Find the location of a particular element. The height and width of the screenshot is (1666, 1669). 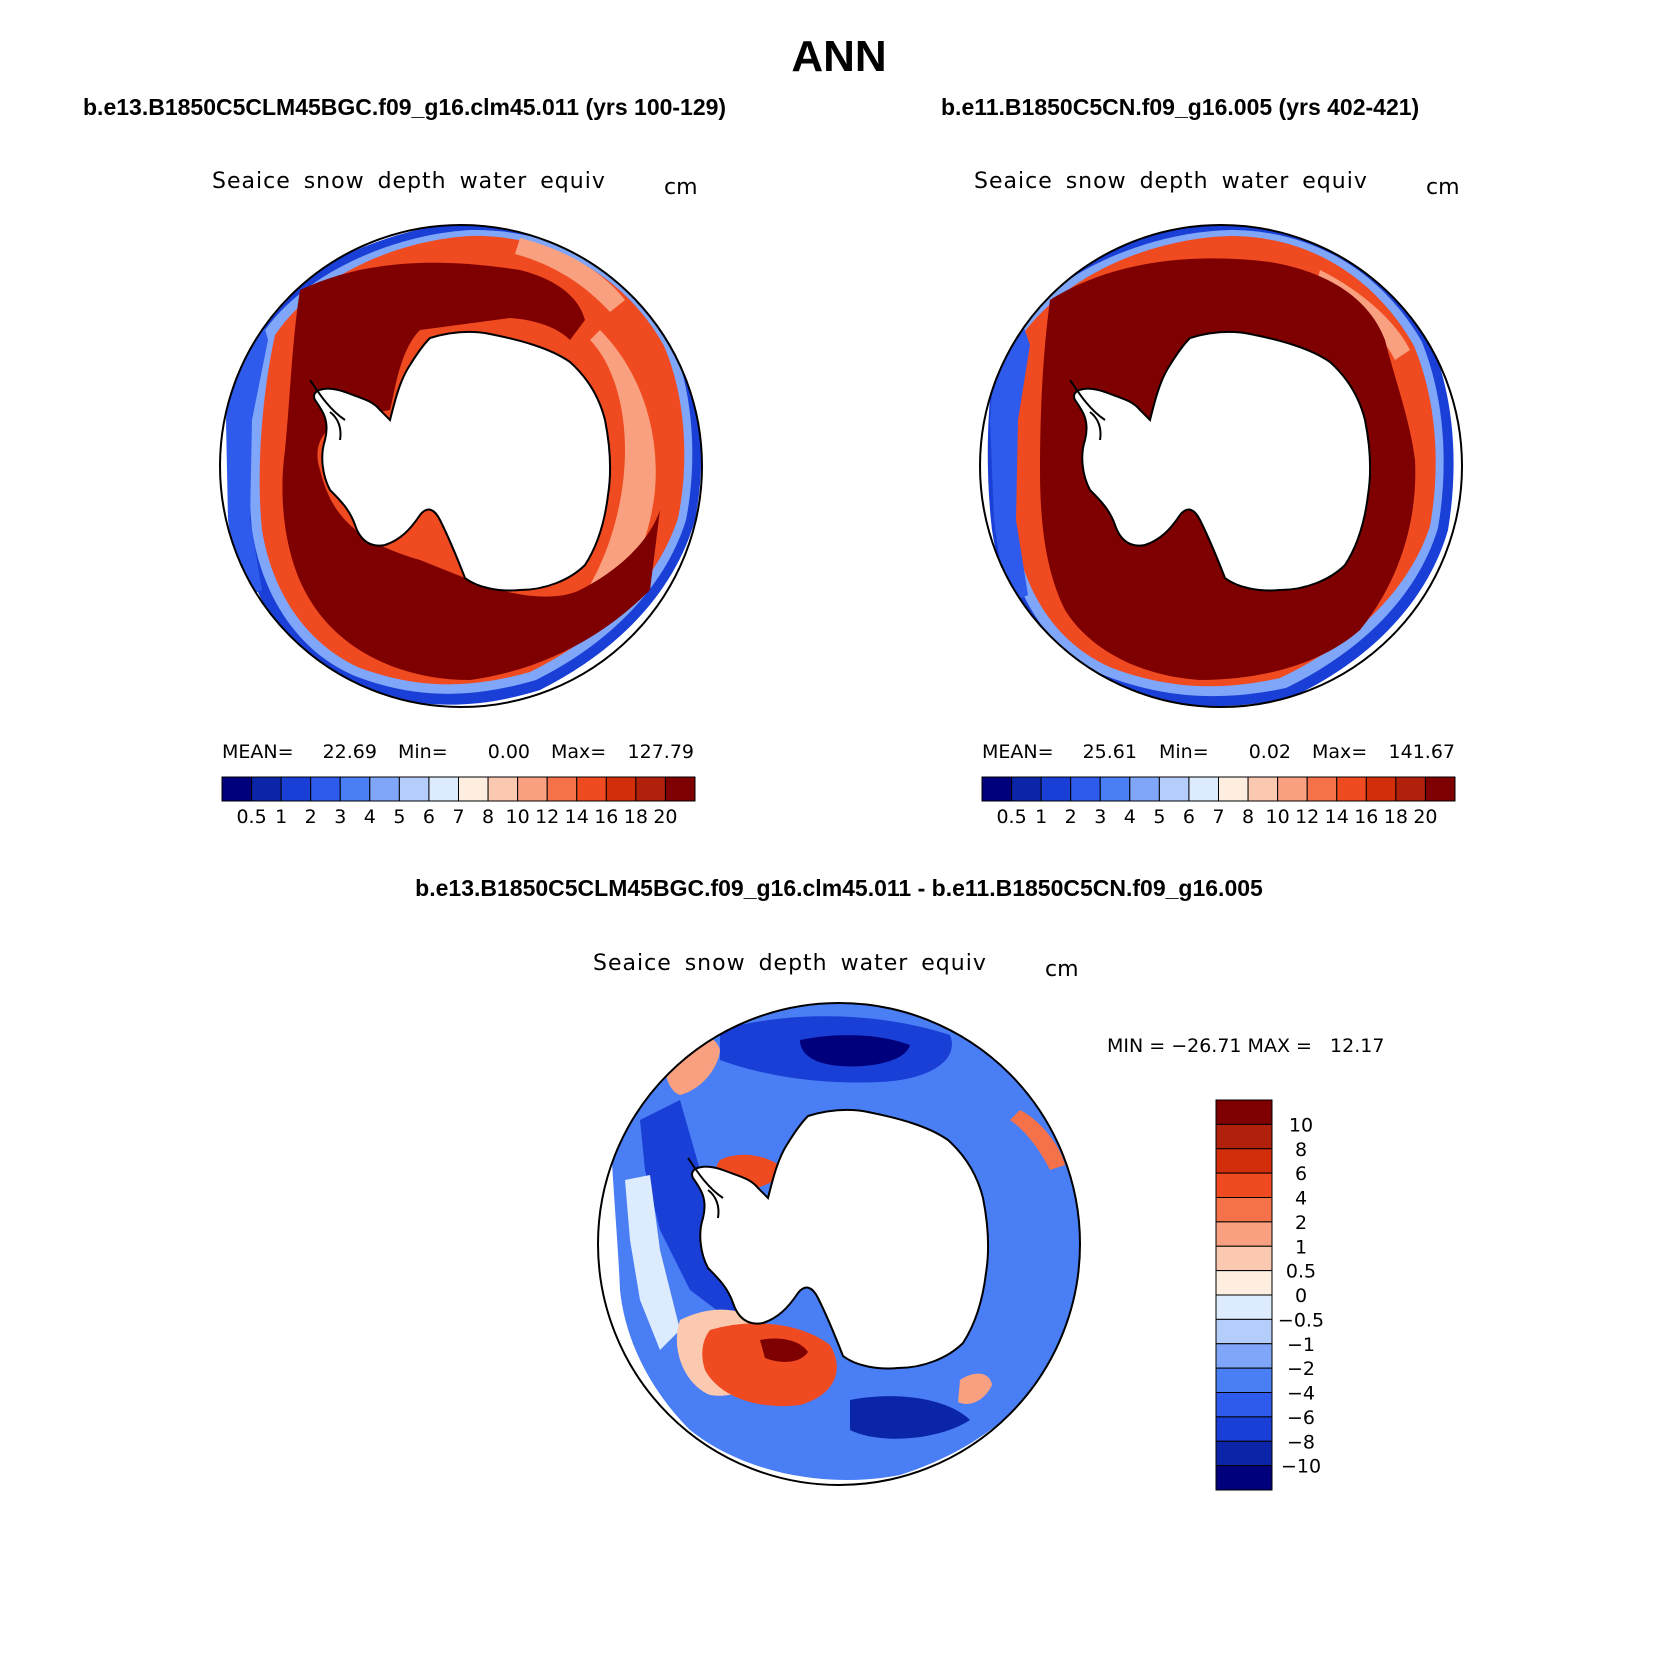

diff-colorbar-tick-label: 4 is located at coordinates (1301, 1199).